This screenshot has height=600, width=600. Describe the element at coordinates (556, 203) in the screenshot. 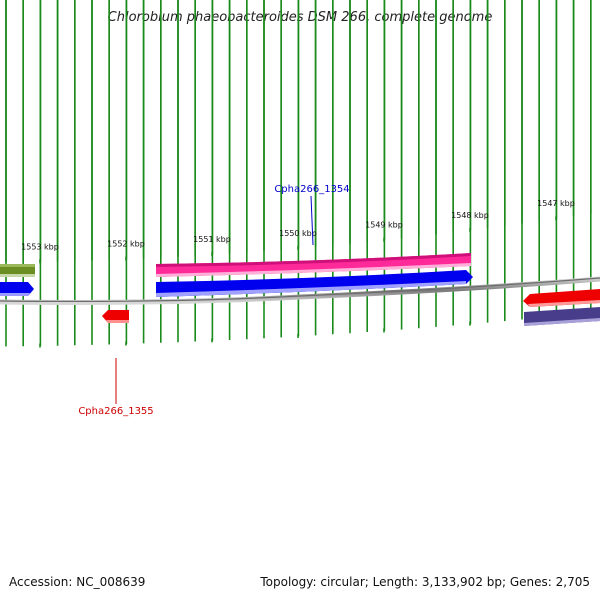

I see `tick-label-1547: 1547 kbp` at that location.